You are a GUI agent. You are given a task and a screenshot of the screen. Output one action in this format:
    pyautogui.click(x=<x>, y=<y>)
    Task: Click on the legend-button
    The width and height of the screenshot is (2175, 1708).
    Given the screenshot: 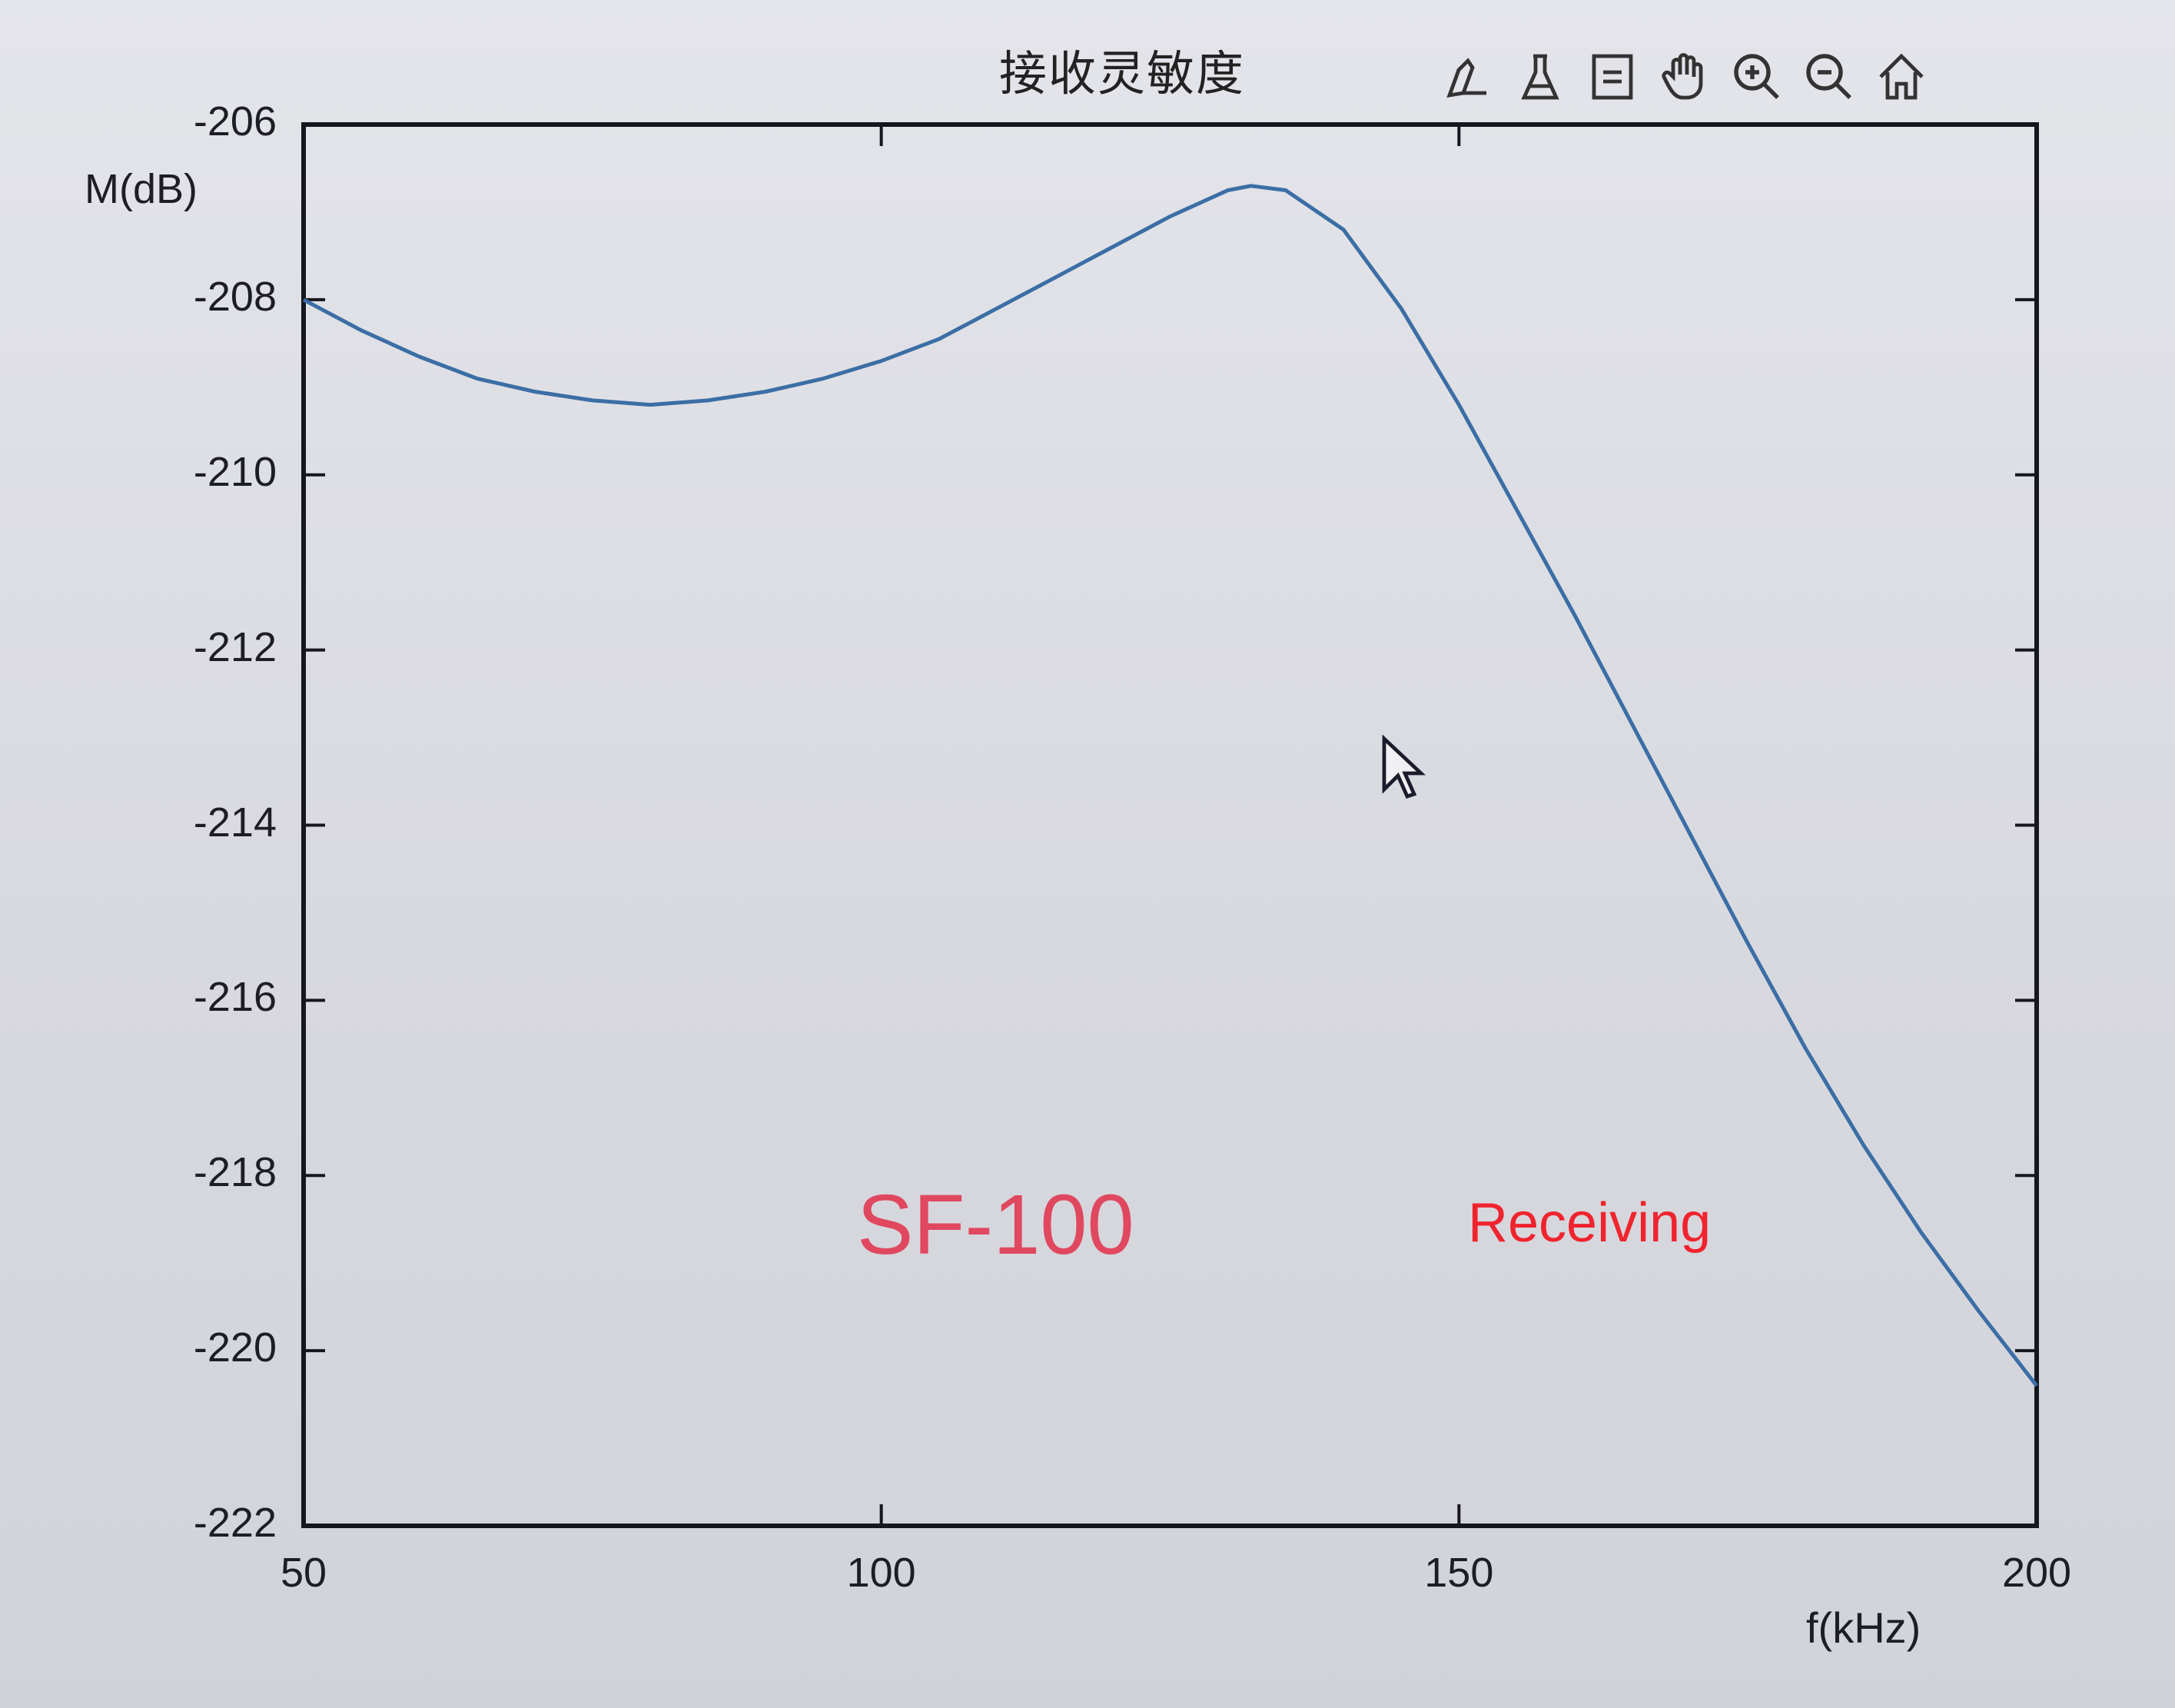 What is the action you would take?
    pyautogui.click(x=1612, y=76)
    